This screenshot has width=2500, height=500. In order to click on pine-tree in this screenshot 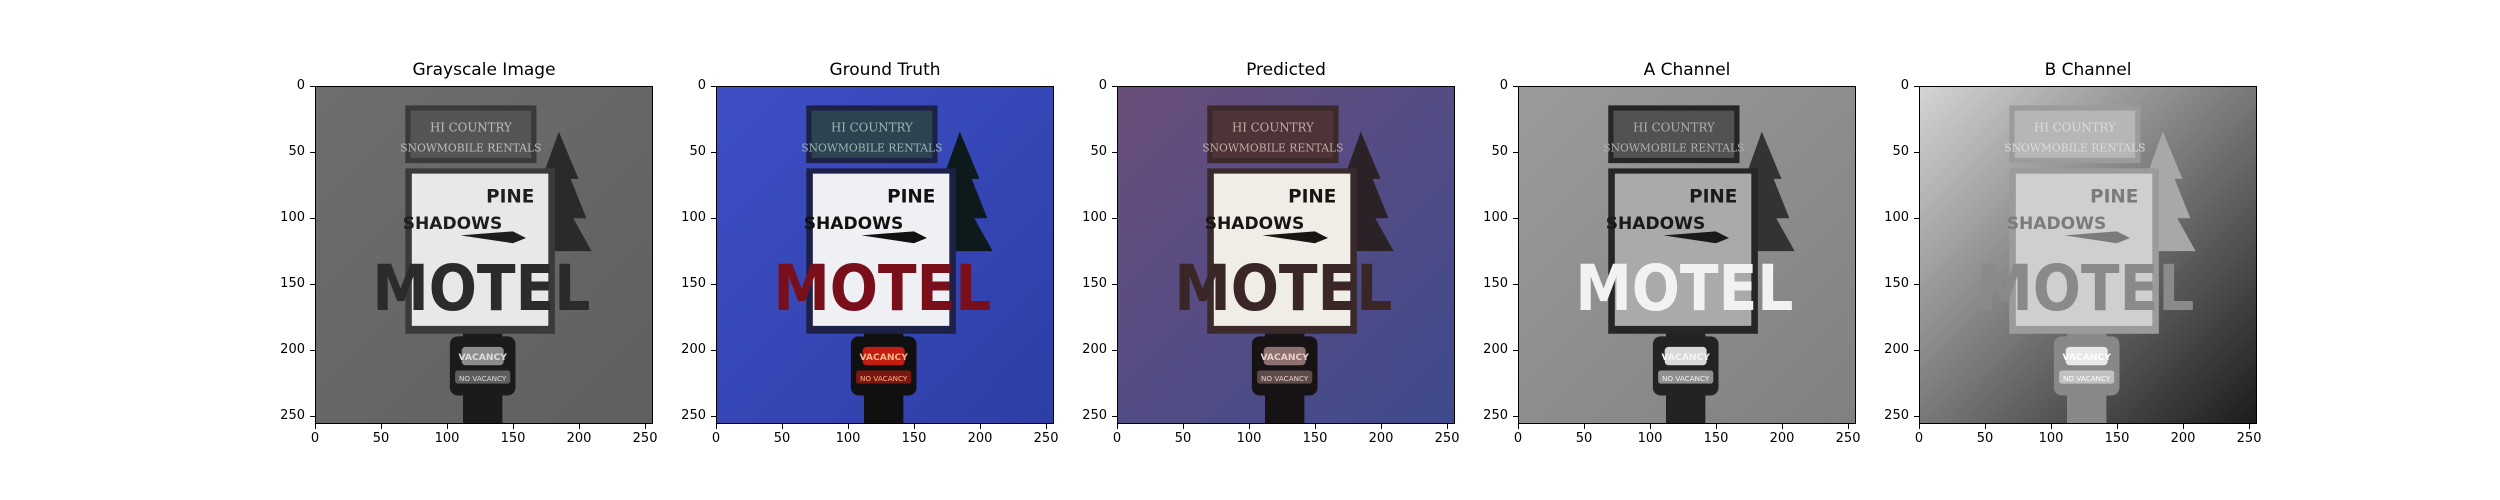, I will do `click(2164, 191)`.